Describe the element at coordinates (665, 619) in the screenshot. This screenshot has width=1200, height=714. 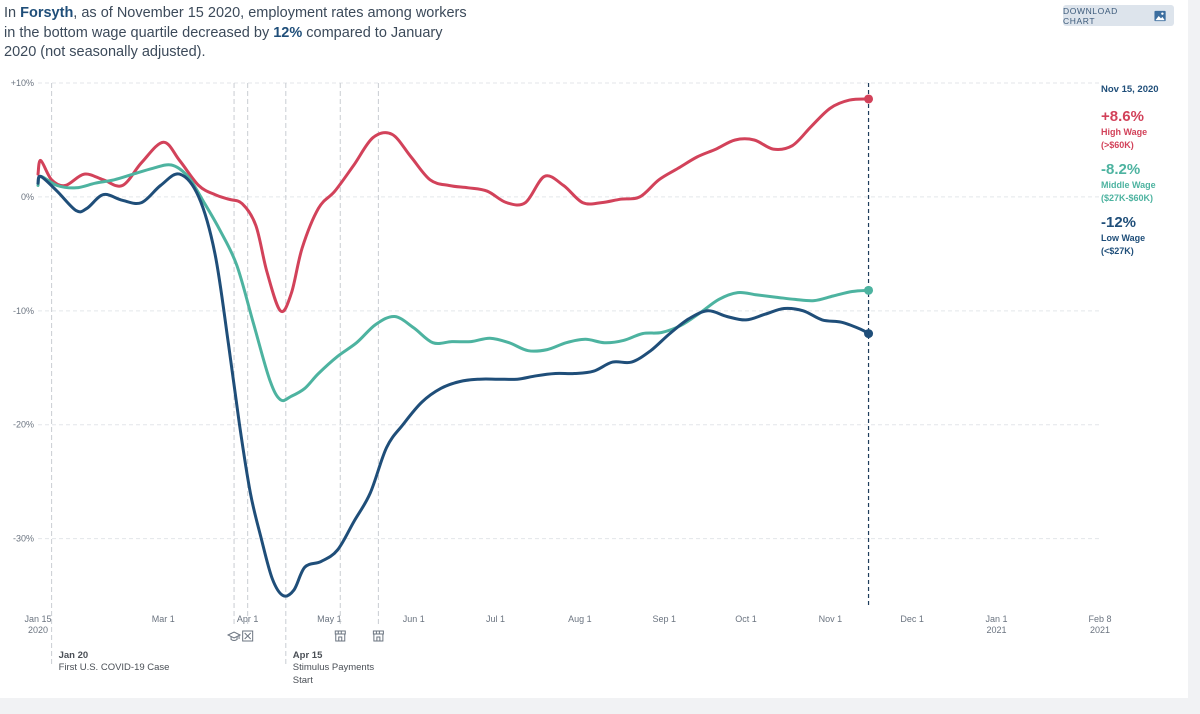
I see `x-tick-label: Sep 1` at that location.